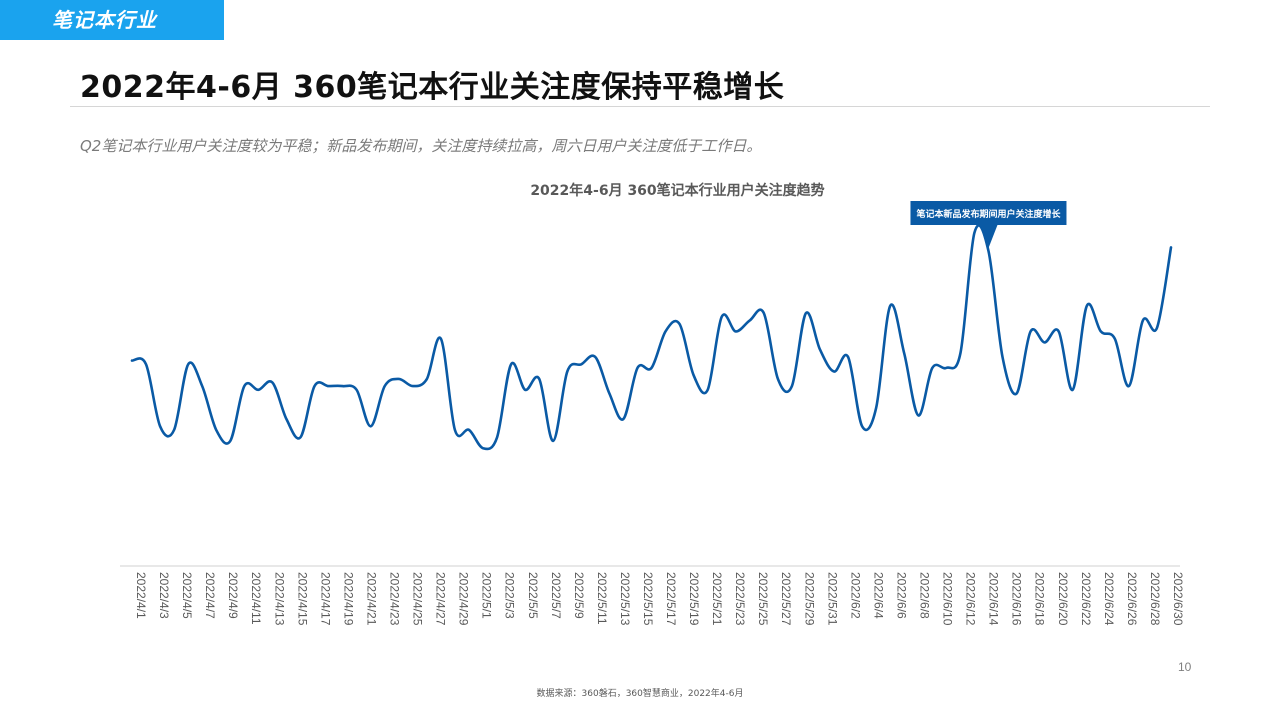 This screenshot has height=720, width=1280. I want to click on x-tick-label: 2022/5/3, so click(510, 595).